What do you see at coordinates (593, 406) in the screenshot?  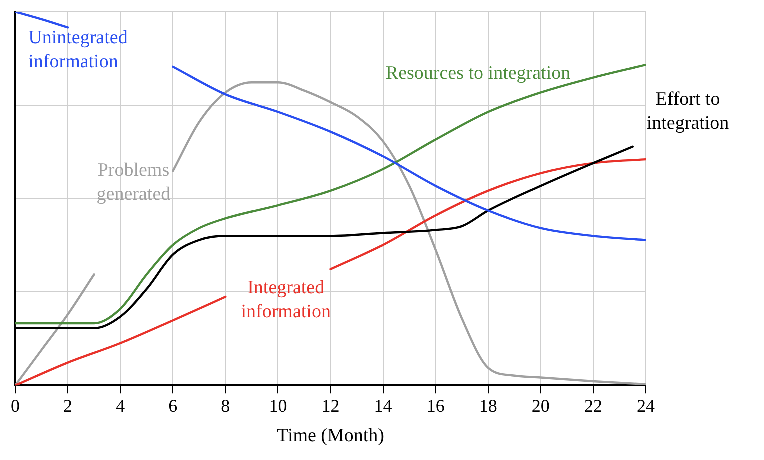 I see `x-tick-label: 22` at bounding box center [593, 406].